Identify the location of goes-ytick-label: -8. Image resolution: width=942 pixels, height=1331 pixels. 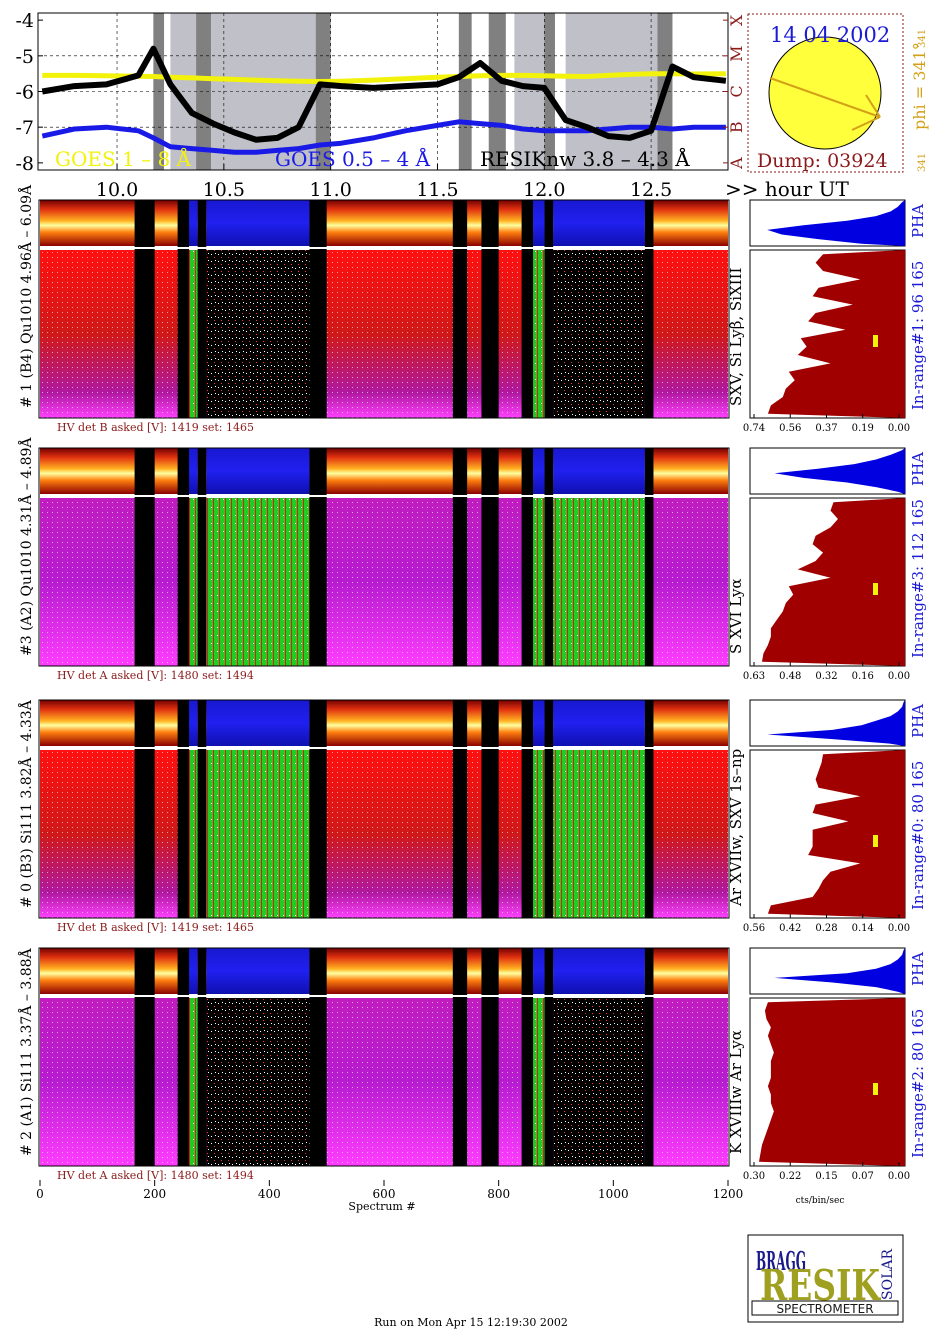
(24, 164).